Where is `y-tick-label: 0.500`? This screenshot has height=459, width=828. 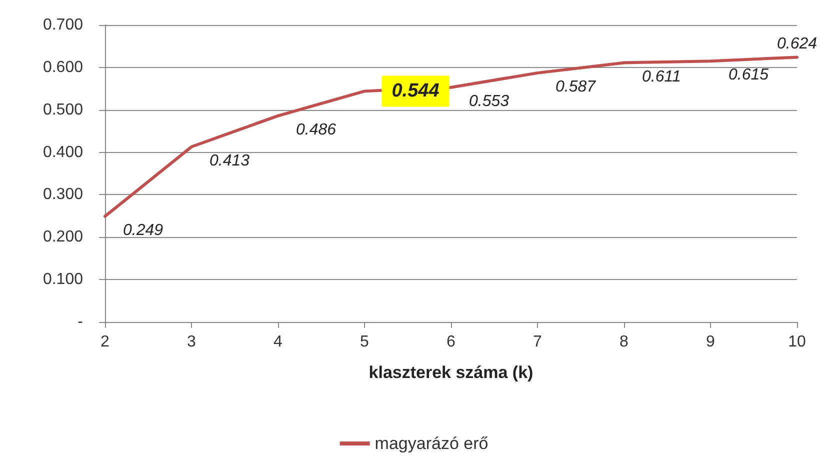 y-tick-label: 0.500 is located at coordinates (63, 109).